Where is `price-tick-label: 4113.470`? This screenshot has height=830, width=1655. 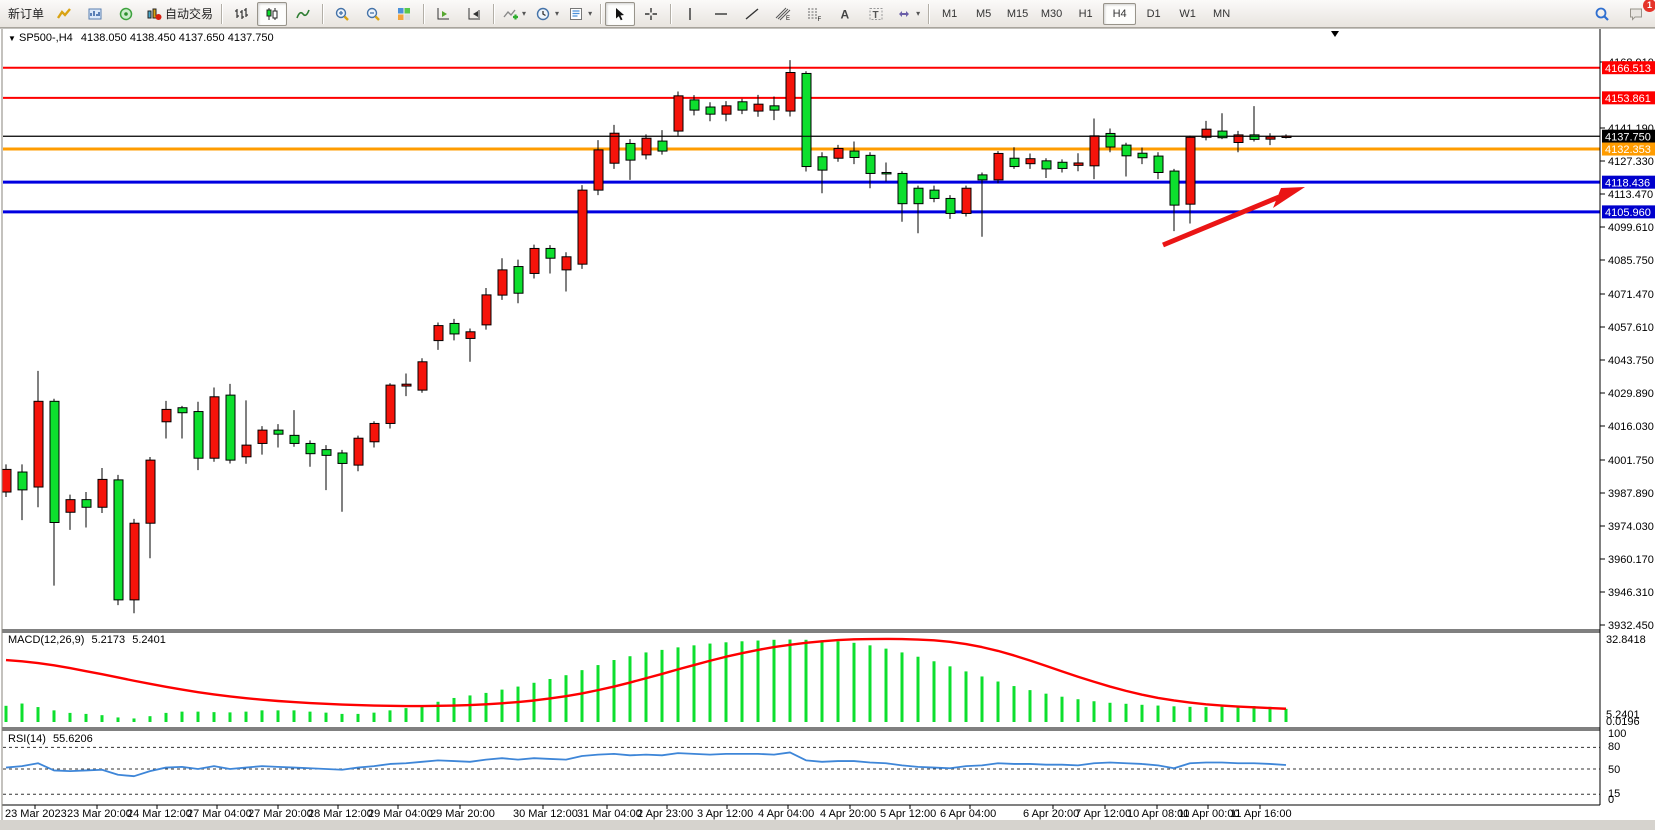 price-tick-label: 4113.470 is located at coordinates (1630, 195).